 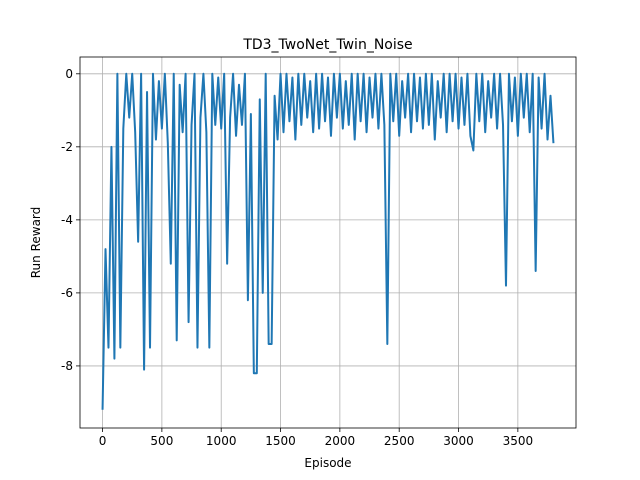 I want to click on x-tick-label: 3500, so click(x=518, y=441).